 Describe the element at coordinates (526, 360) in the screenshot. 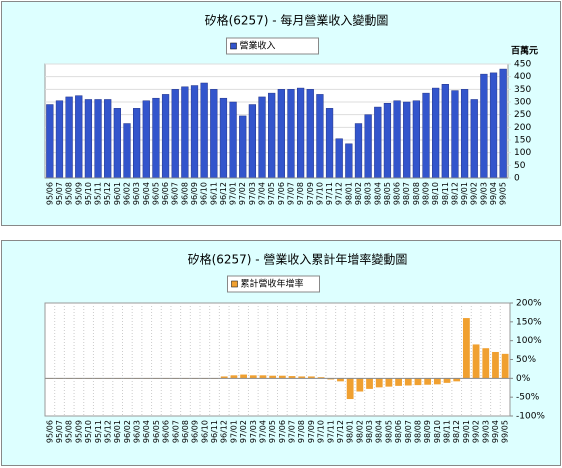

I see `y-tick-label: 50%` at that location.